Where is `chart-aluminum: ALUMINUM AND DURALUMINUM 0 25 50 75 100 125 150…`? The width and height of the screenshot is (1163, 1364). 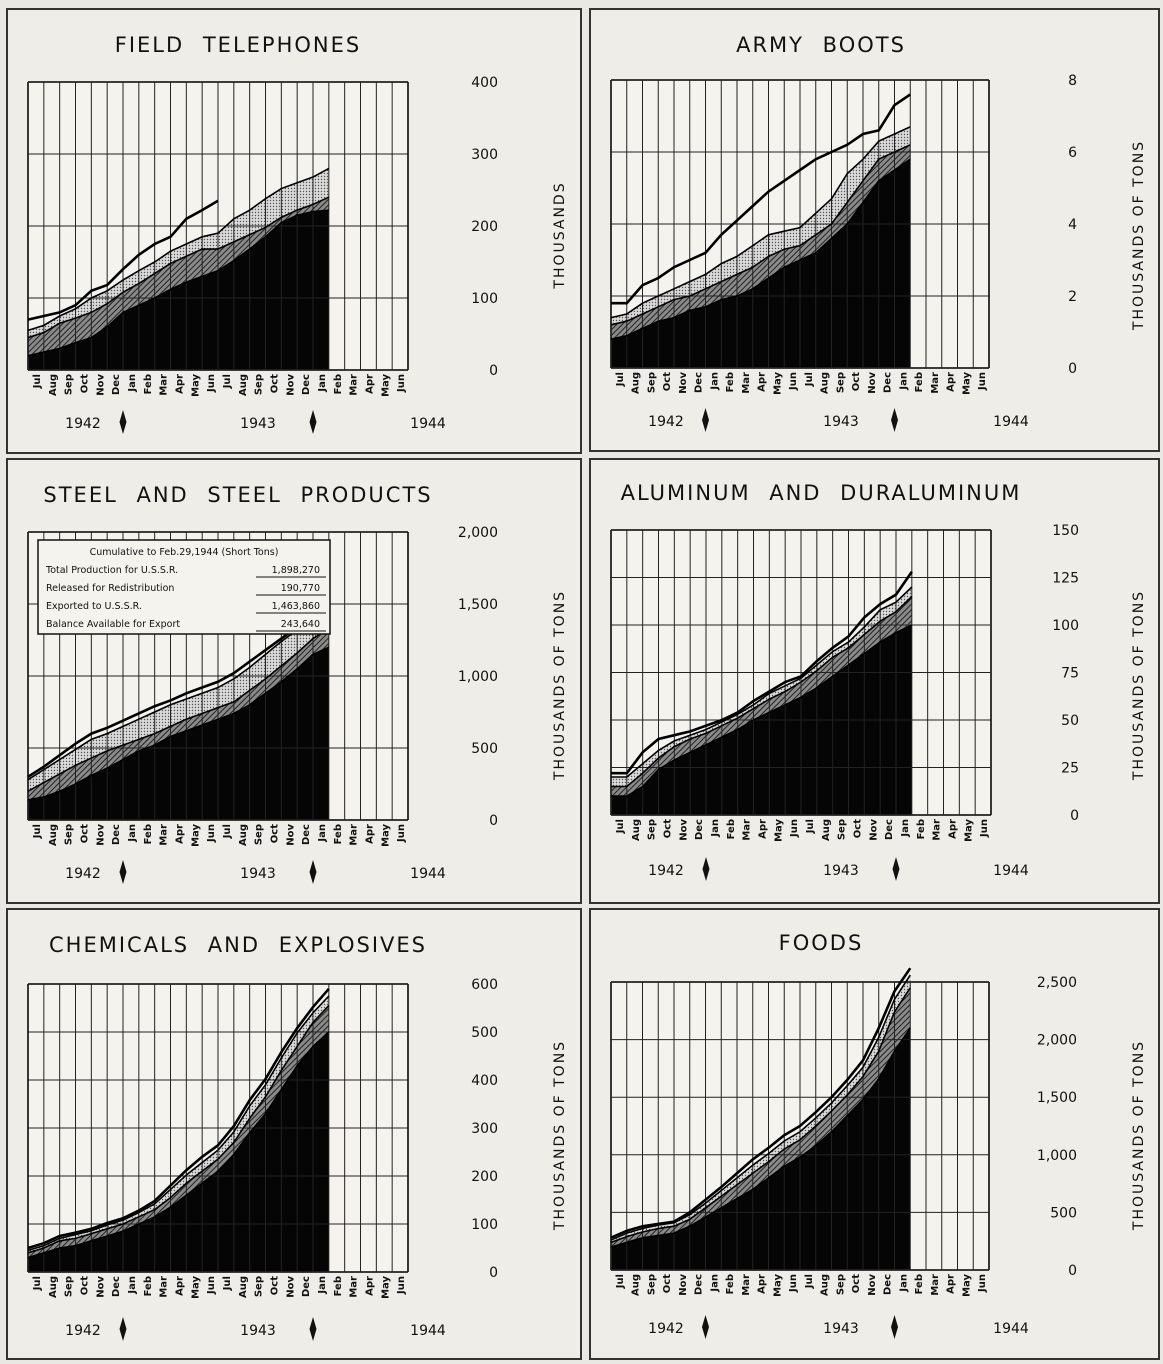
chart-aluminum: ALUMINUM AND DURALUMINUM 0 25 50 75 100 125 150… is located at coordinates (878, 681).